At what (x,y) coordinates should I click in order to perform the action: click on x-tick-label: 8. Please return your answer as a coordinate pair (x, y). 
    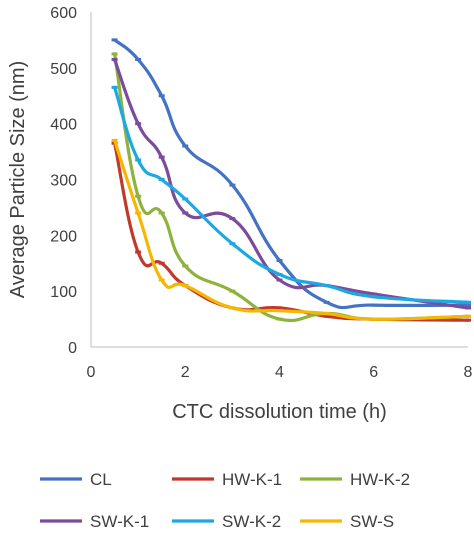
    Looking at the image, I should click on (468, 372).